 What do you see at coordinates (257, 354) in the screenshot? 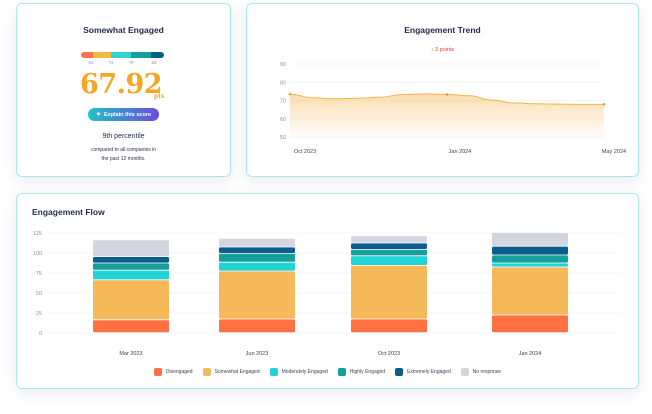
I see `flow-x-tick-label: Jun 2023` at bounding box center [257, 354].